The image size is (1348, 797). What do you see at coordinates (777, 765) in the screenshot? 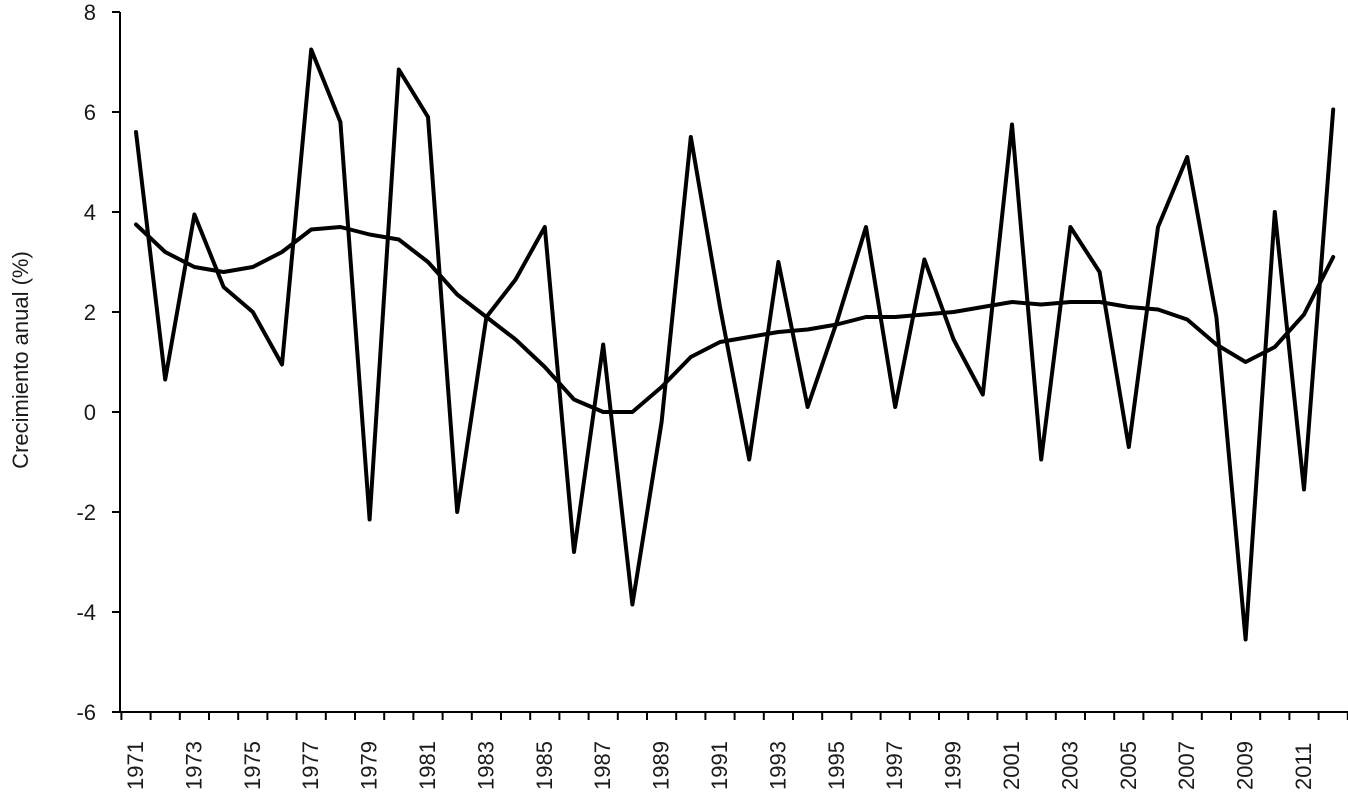
I see `x-tick-label: 1993` at bounding box center [777, 765].